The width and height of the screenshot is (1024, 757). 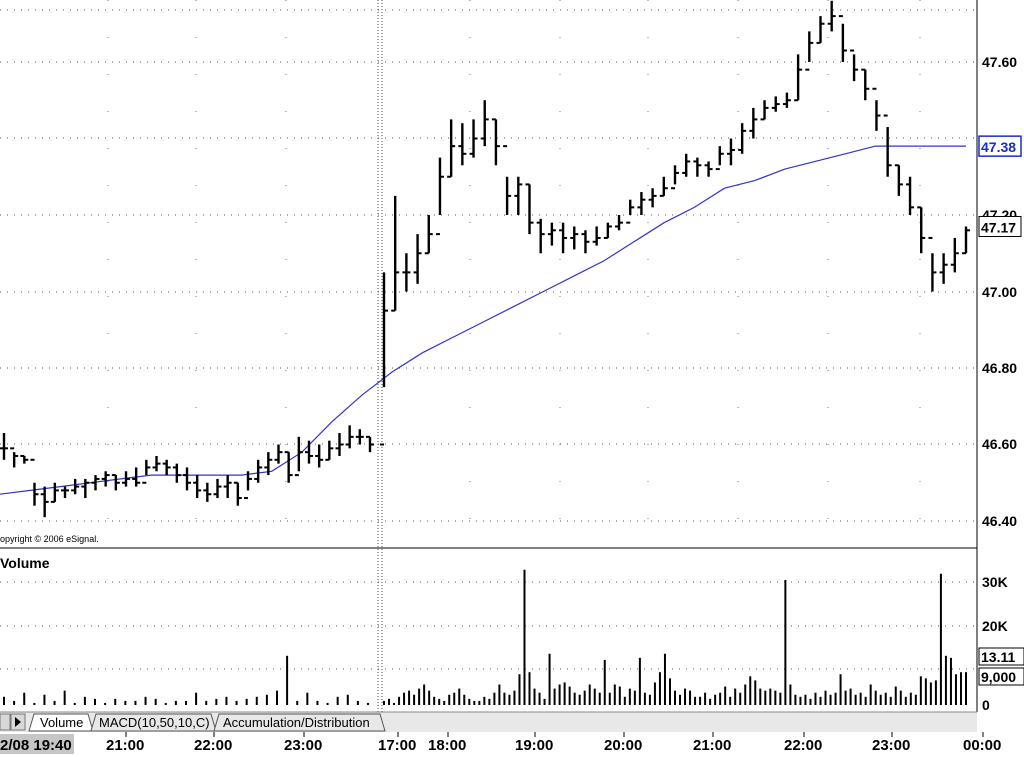 I want to click on tab-accumulation-distribution: Accumulation/Distribution, so click(x=299, y=722).